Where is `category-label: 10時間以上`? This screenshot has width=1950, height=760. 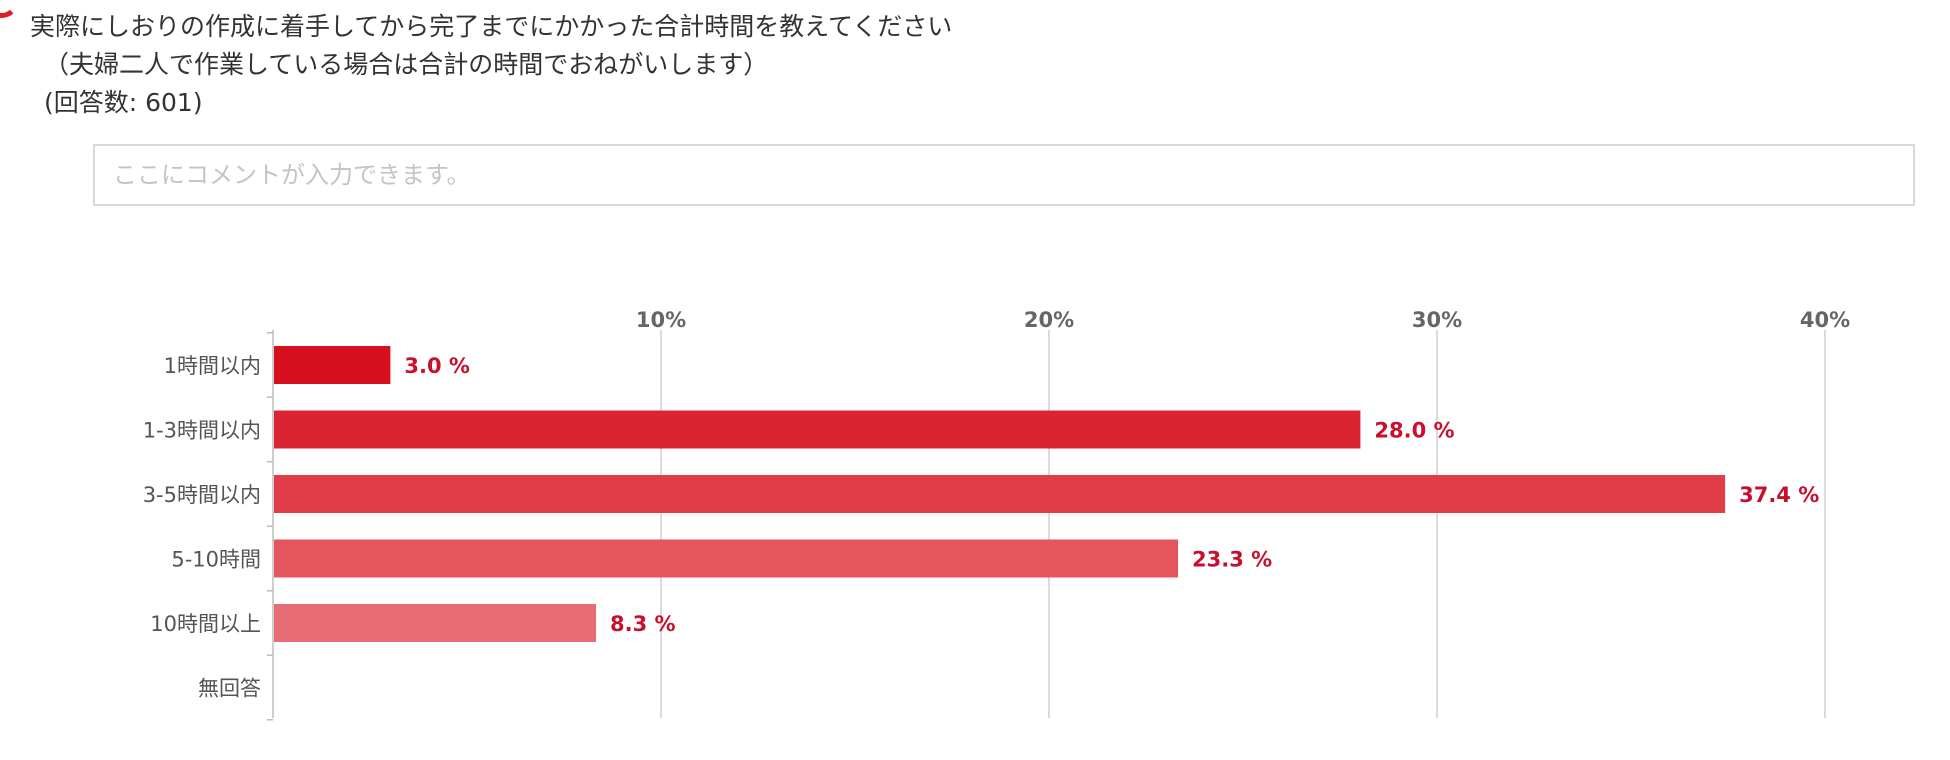
category-label: 10時間以上 is located at coordinates (205, 624).